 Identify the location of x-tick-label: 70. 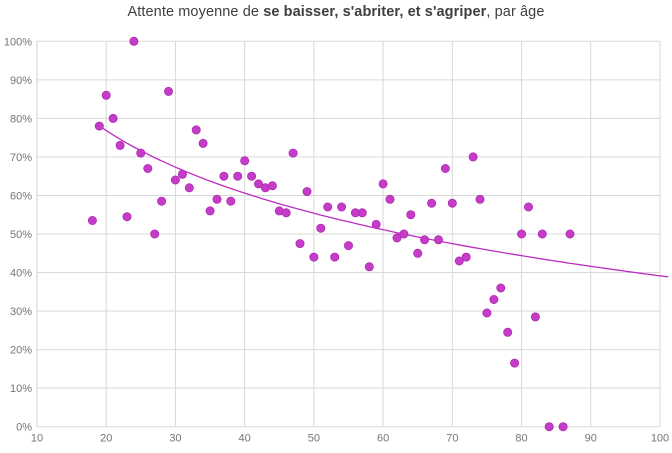
(452, 439).